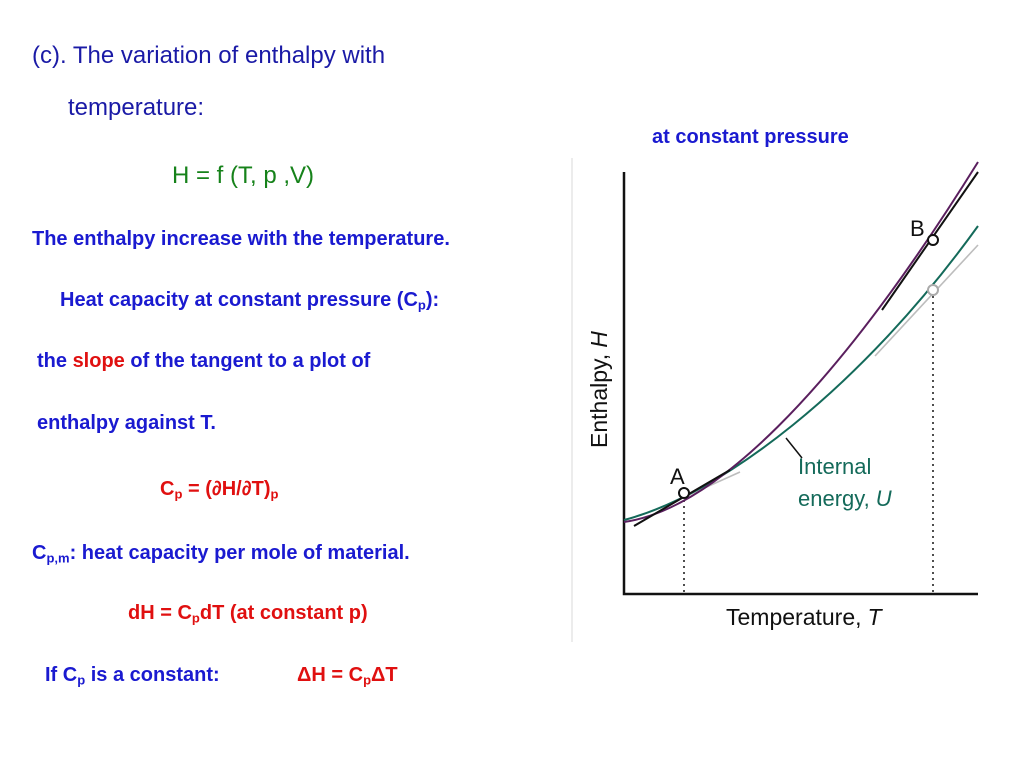  I want to click on x-axis-label: Temperature, T, so click(805, 617).